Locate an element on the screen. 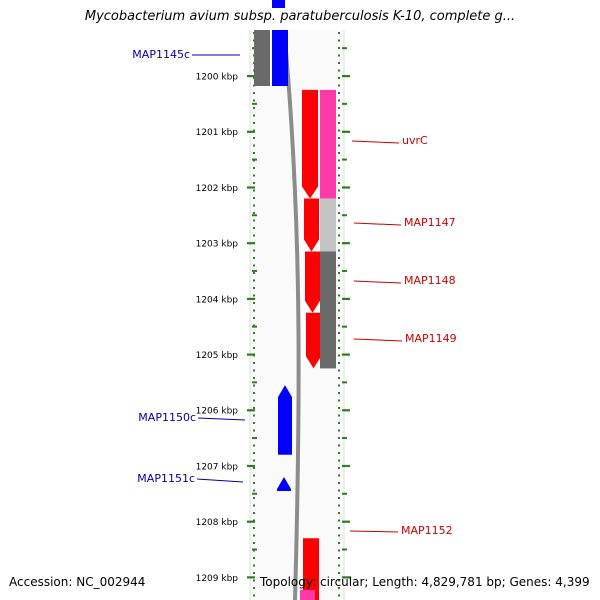 Image resolution: width=600 pixels, height=600 pixels. axis-tick-label: 1205 kbp is located at coordinates (217, 356).